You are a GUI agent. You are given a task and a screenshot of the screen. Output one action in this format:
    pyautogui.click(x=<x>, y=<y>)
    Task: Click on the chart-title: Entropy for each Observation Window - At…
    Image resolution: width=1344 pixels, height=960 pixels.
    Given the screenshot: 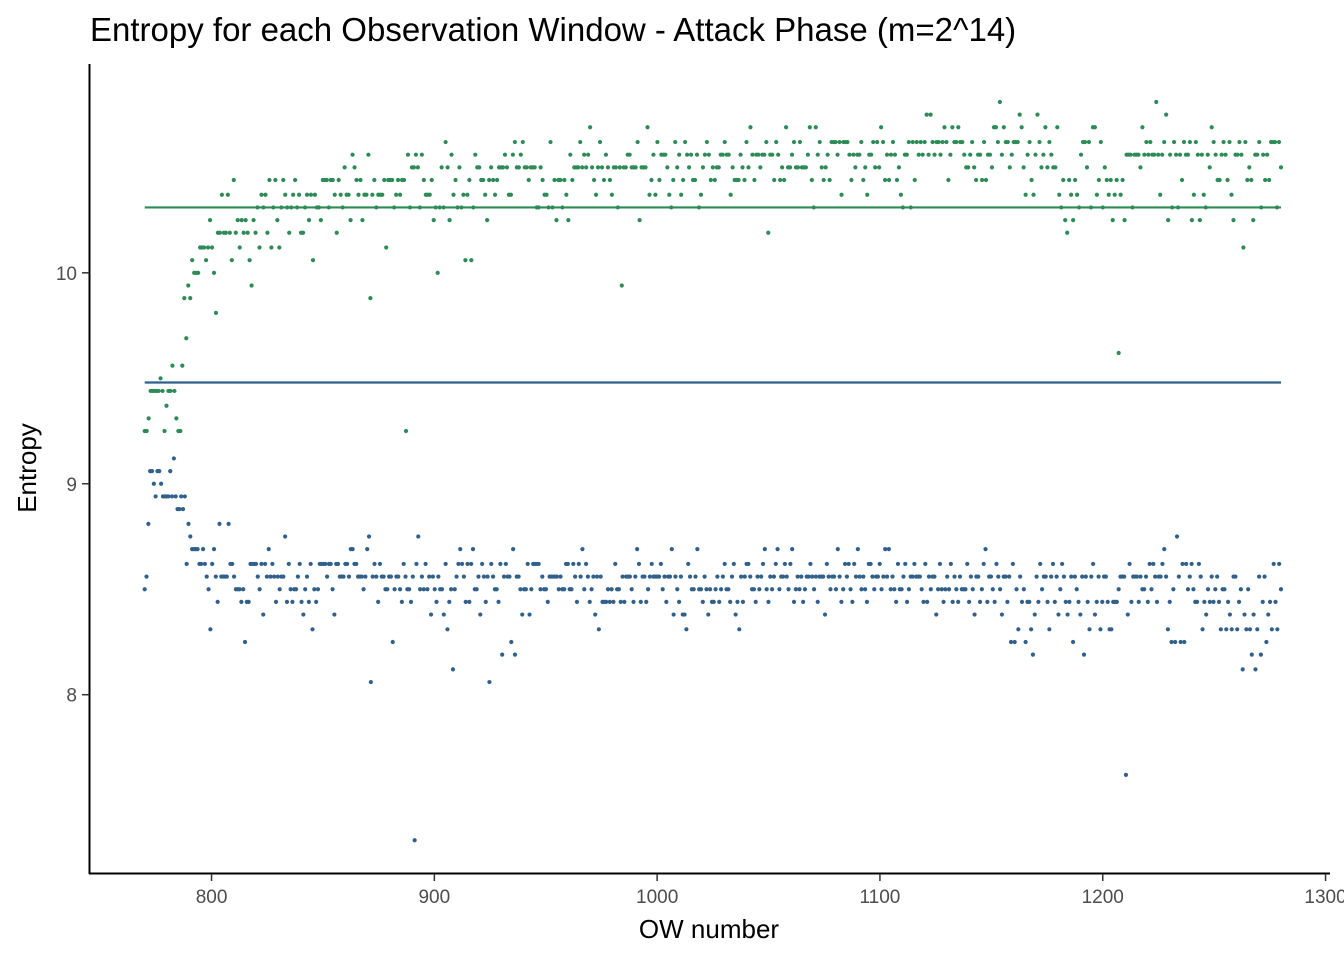 What is the action you would take?
    pyautogui.click(x=553, y=29)
    